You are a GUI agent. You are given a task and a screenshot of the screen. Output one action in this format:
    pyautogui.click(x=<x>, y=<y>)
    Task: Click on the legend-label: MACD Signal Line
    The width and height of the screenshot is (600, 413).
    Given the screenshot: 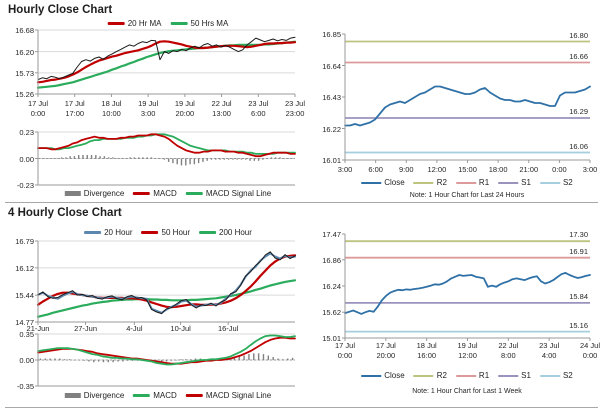 What is the action you would take?
    pyautogui.click(x=238, y=193)
    